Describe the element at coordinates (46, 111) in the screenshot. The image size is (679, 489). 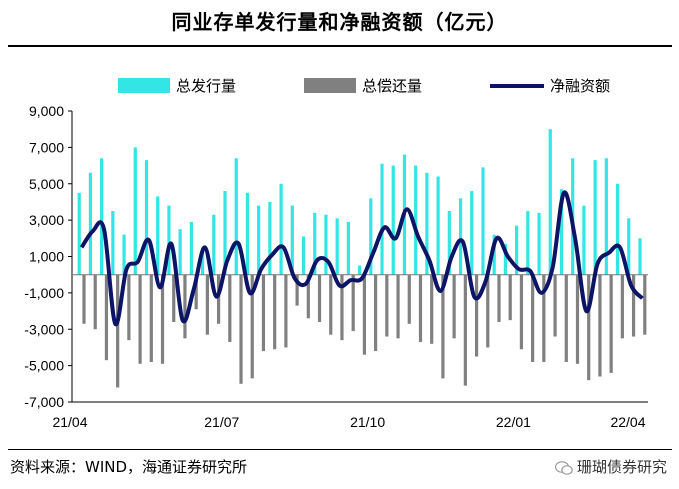
I see `y-tick-label: 9,000` at that location.